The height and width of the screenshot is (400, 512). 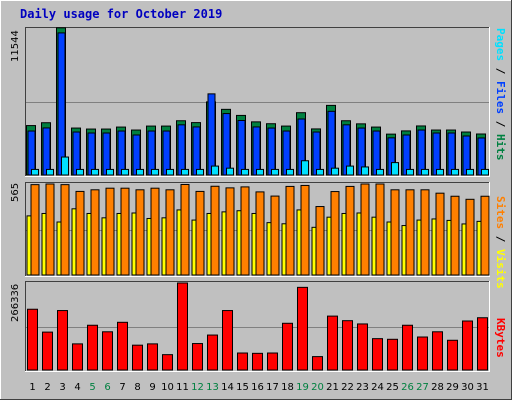 I want to click on middle-legend-part-2: Visits, so click(x=500, y=269).